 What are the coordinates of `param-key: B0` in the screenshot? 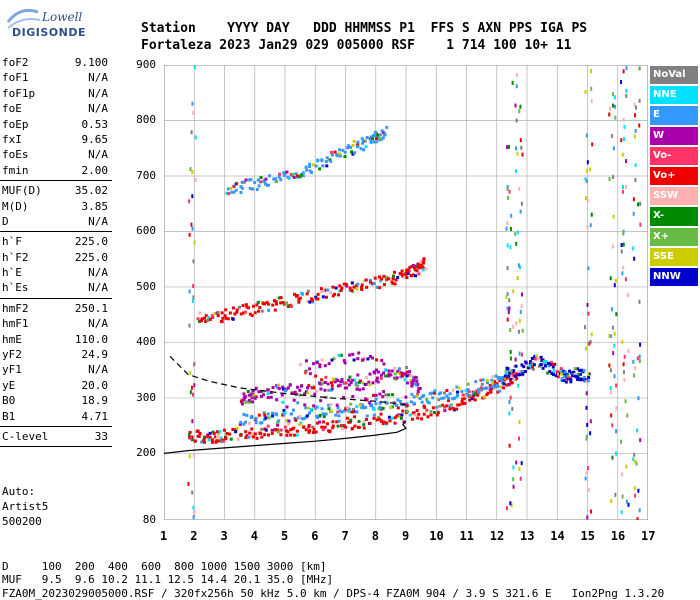 It's located at (9, 401).